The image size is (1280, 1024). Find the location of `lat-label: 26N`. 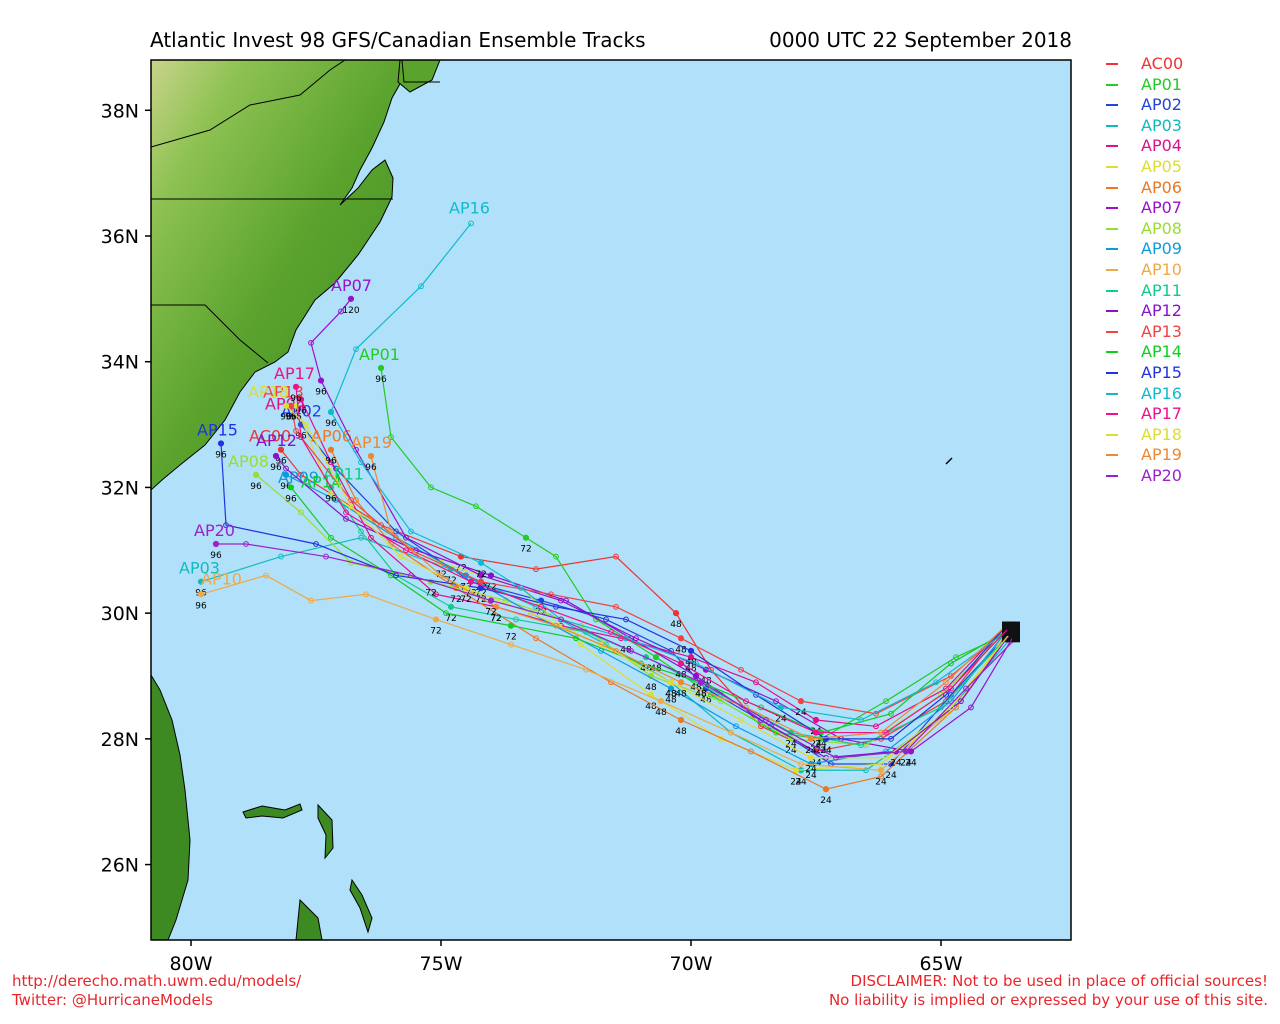

lat-label: 26N is located at coordinates (120, 866).